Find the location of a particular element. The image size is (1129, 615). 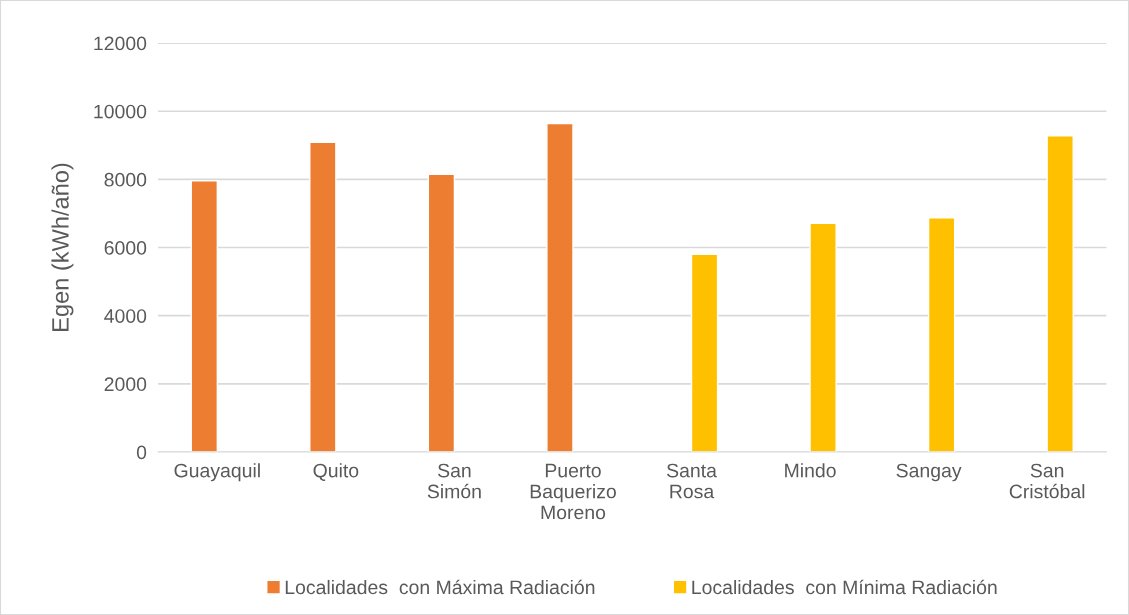

y-tick-label: 6000 is located at coordinates (125, 248).